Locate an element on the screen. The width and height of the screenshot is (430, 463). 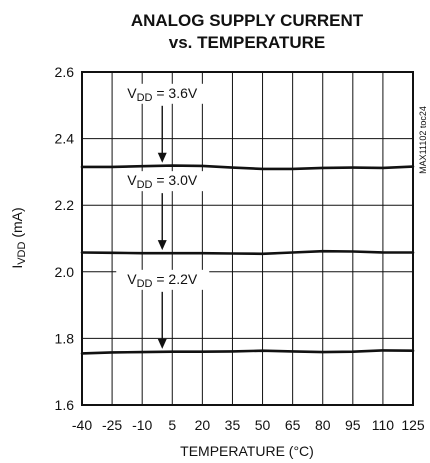
y-tick-label-0: 1.6 is located at coordinates (65, 405).